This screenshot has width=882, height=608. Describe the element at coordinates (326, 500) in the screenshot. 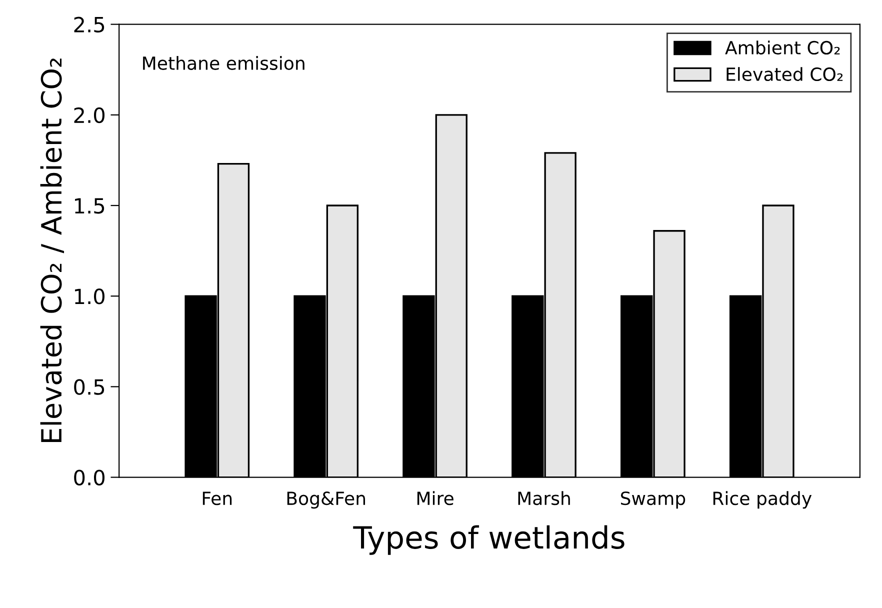

I see `x-tick-label: Bog&Fen` at that location.